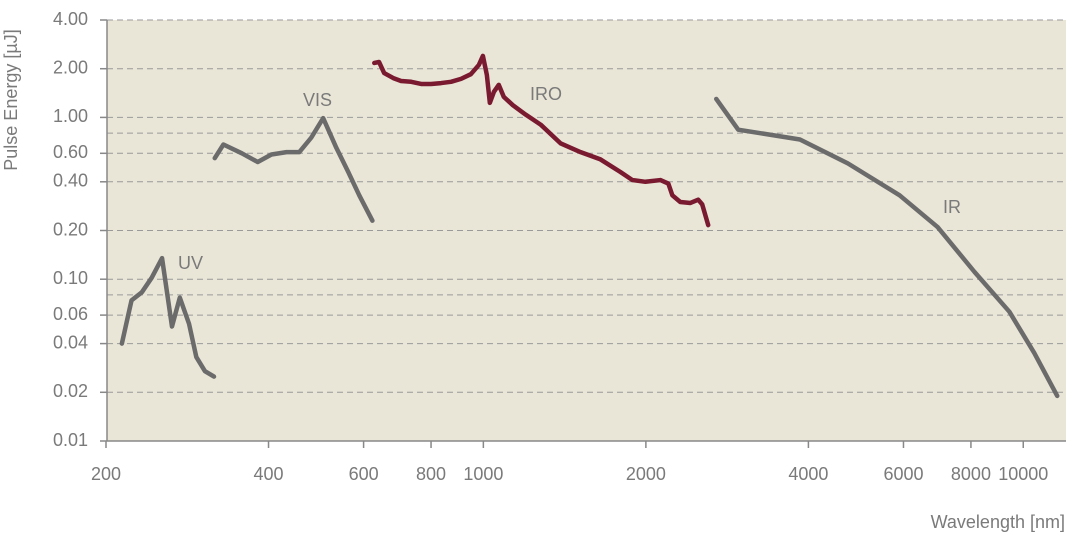 Image resolution: width=1080 pixels, height=547 pixels. Describe the element at coordinates (70, 278) in the screenshot. I see `y-tick-label: 0.10` at that location.